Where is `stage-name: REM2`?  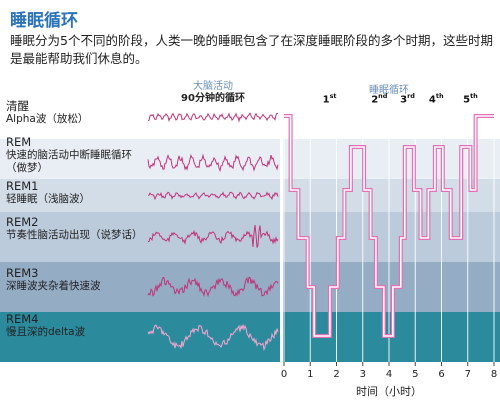 stage-name: REM2 is located at coordinates (22, 222).